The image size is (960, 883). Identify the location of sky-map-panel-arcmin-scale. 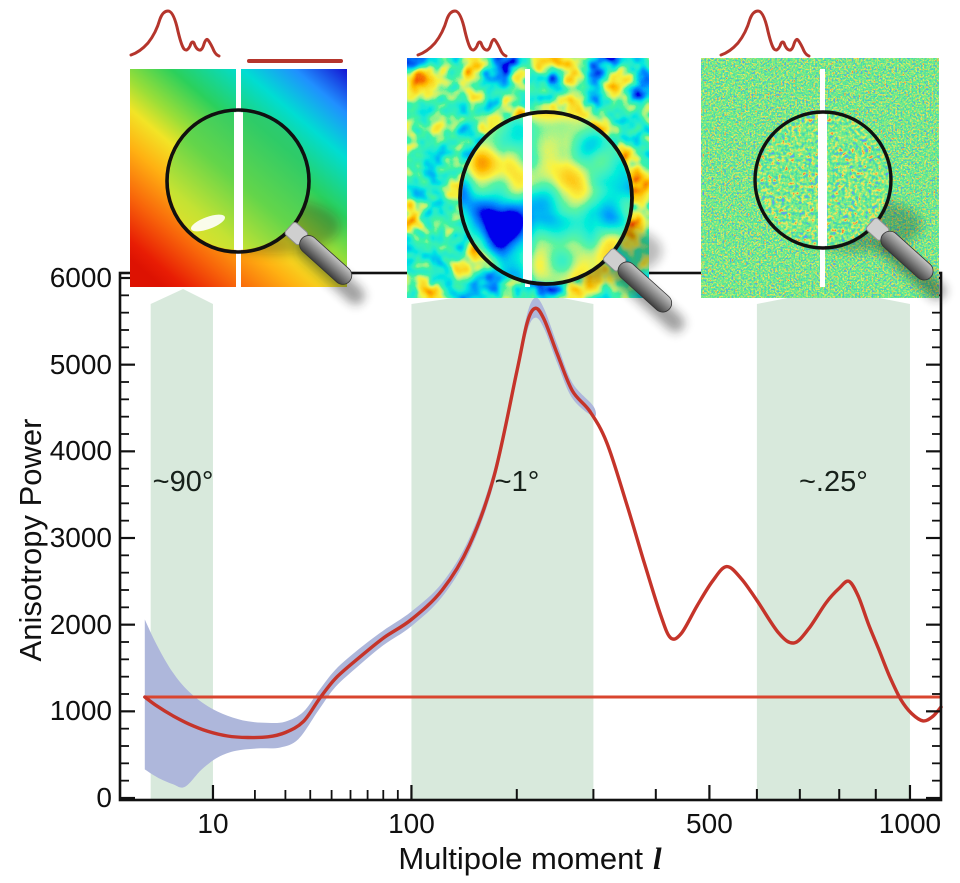
(829, 155).